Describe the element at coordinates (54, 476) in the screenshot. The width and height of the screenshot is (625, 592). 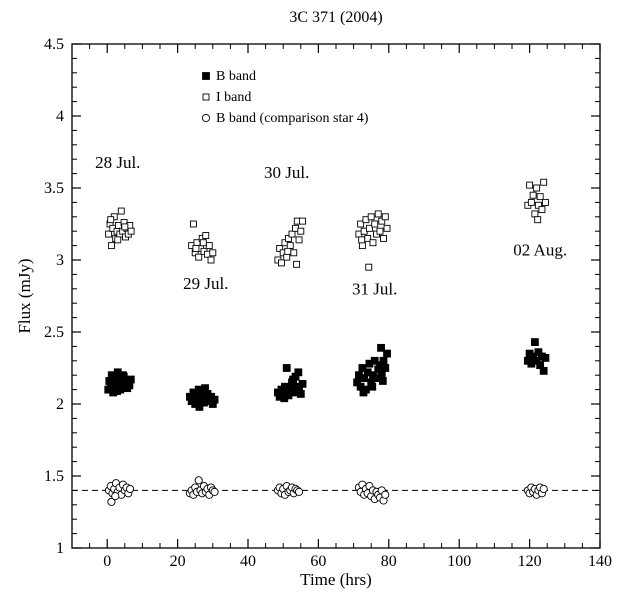
I see `y-tick-label: 1.5` at that location.